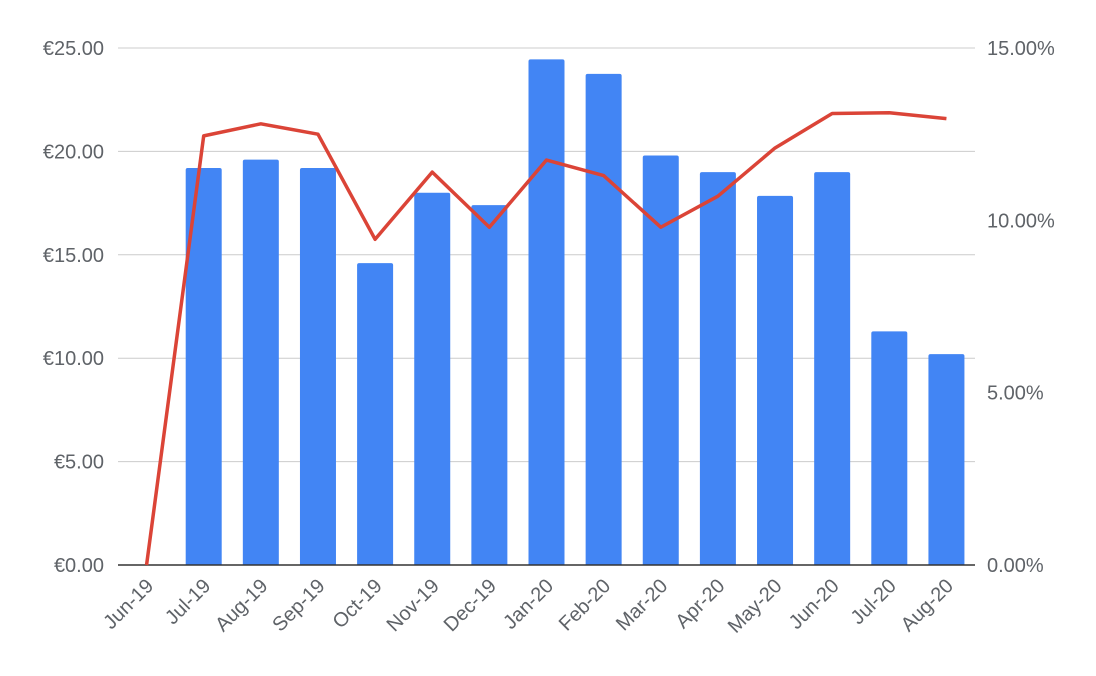 Image resolution: width=1096 pixels, height=676 pixels. Describe the element at coordinates (927, 605) in the screenshot. I see `x-tick-label: Aug-20` at that location.